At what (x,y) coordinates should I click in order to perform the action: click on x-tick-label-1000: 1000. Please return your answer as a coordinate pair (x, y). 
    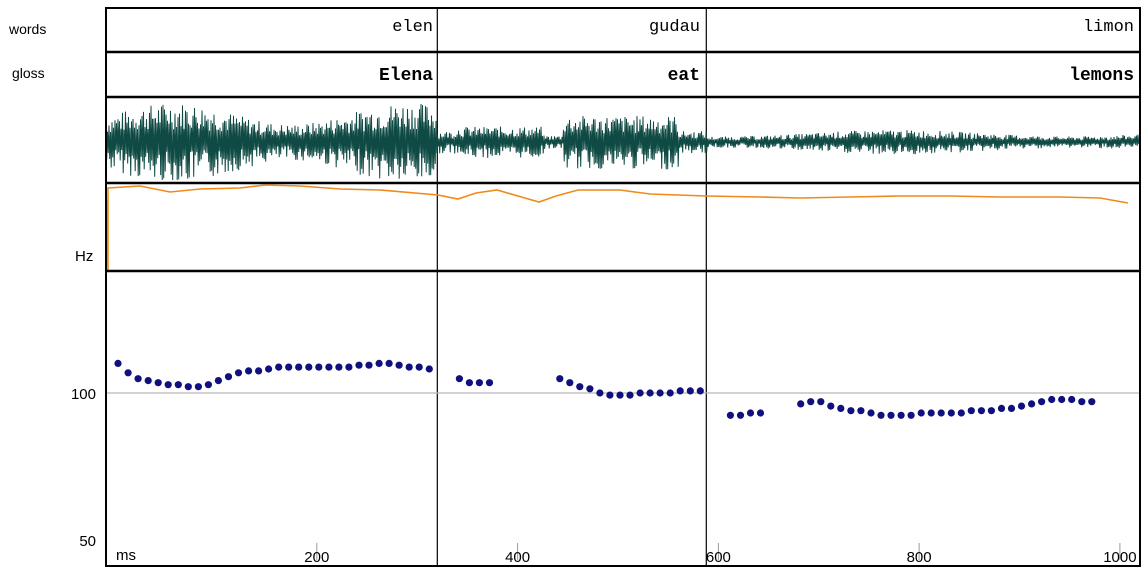
    Looking at the image, I should click on (1119, 557).